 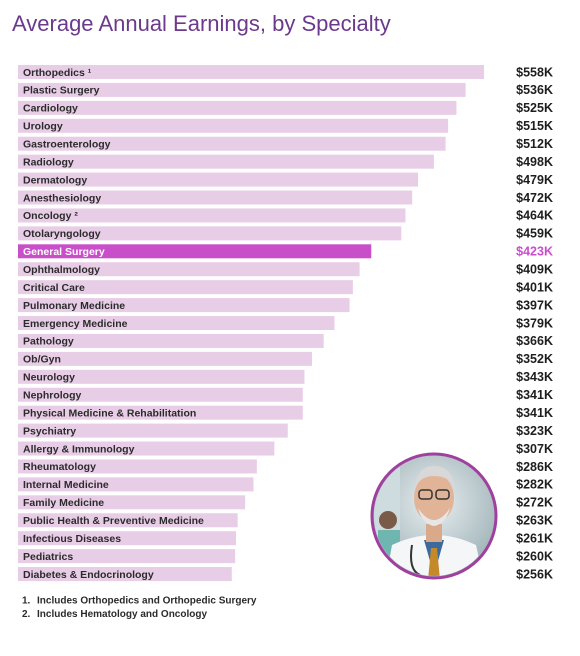 I want to click on category-label: Pathology, so click(x=48, y=342).